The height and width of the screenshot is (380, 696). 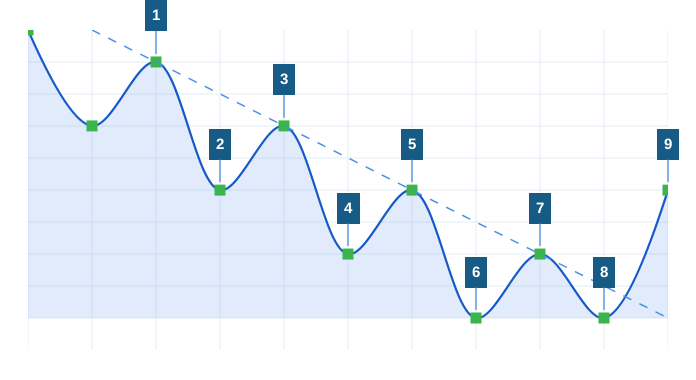 What do you see at coordinates (348, 208) in the screenshot?
I see `annotation: 4` at bounding box center [348, 208].